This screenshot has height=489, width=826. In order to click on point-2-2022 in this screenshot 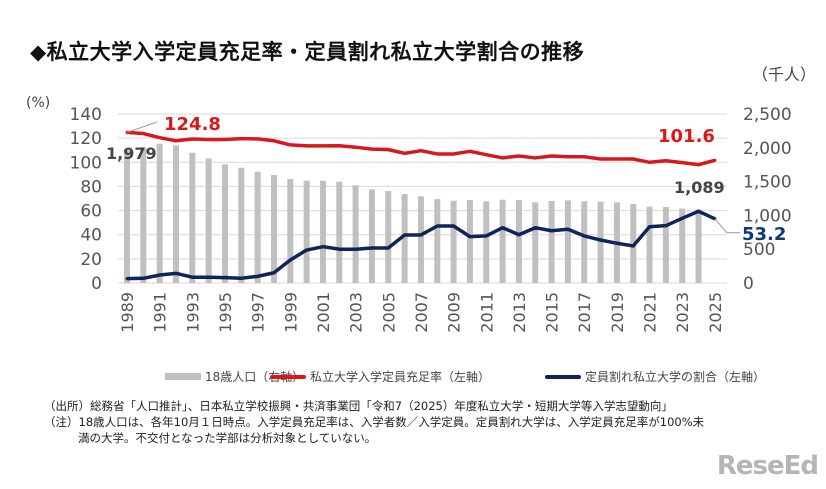, I will do `click(666, 226)`.